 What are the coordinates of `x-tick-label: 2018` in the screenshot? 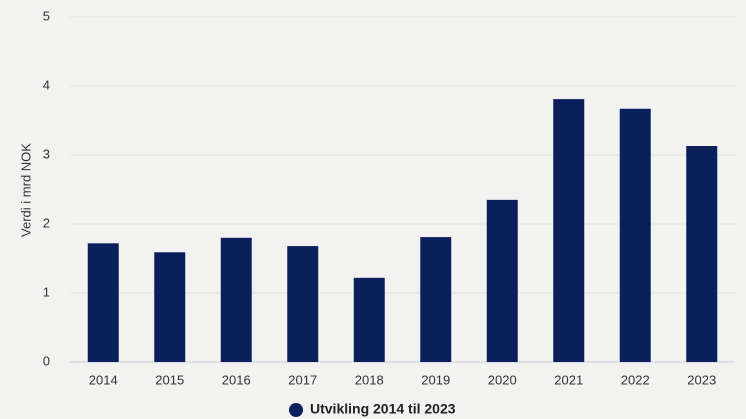 It's located at (369, 379).